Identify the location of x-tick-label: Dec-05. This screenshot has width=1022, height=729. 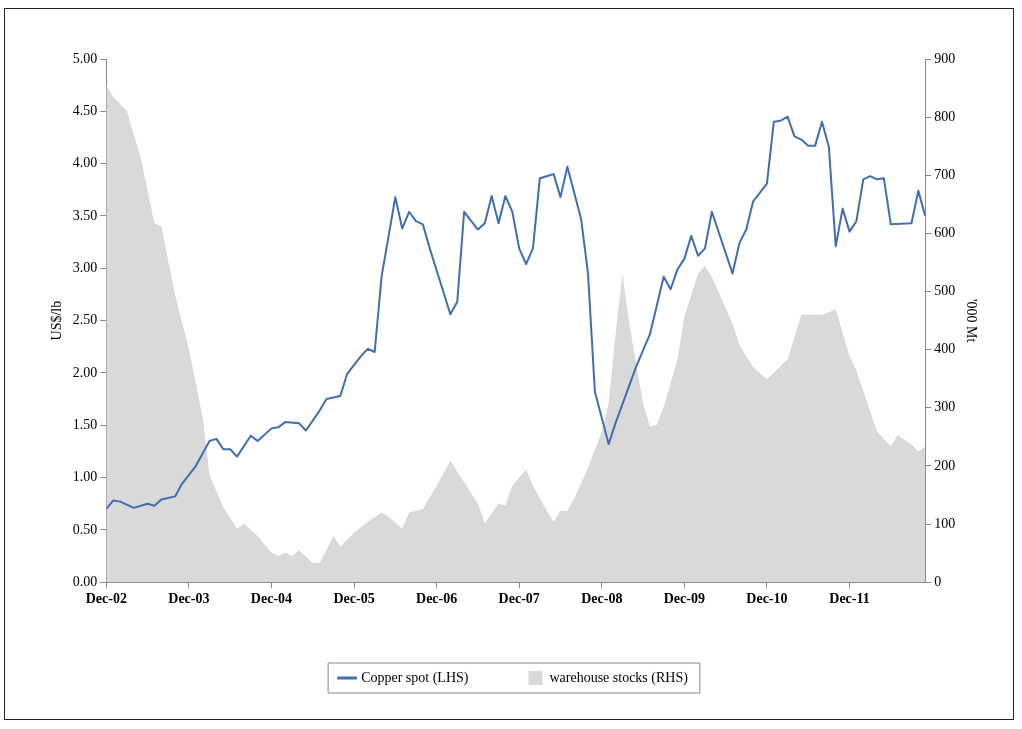
(354, 599).